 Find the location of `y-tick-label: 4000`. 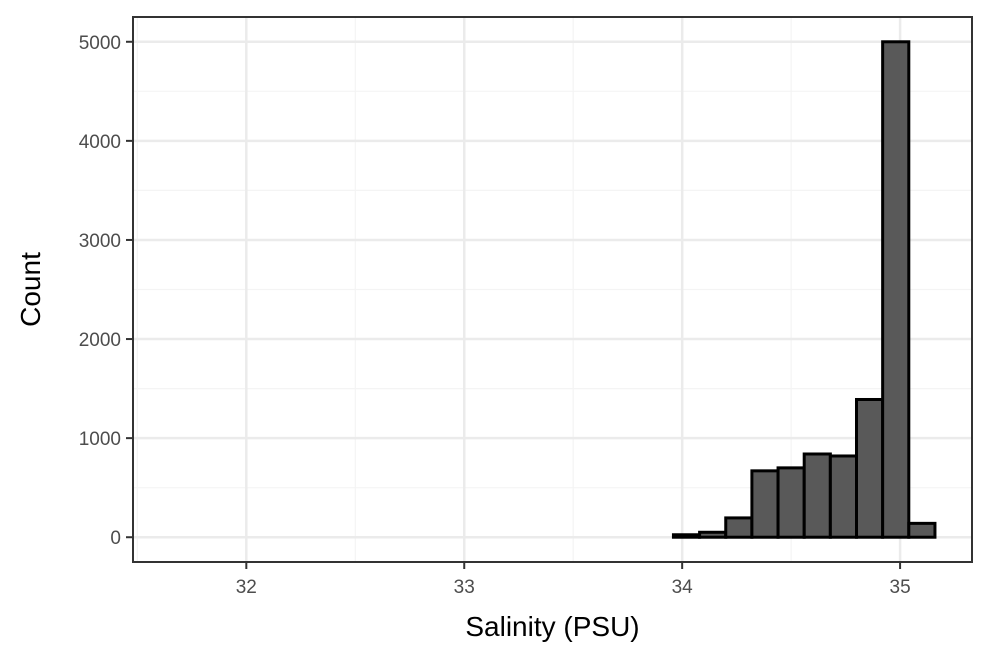

y-tick-label: 4000 is located at coordinates (100, 142).